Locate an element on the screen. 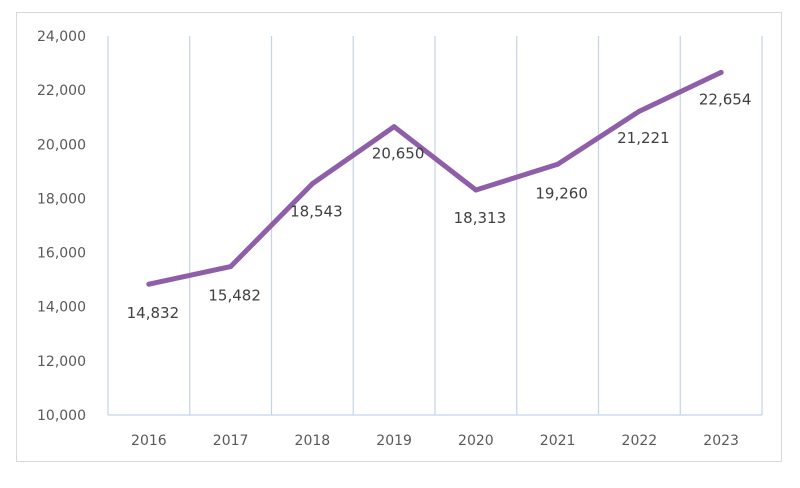 The width and height of the screenshot is (800, 488). y-tick-label: 16,000 is located at coordinates (61, 254).